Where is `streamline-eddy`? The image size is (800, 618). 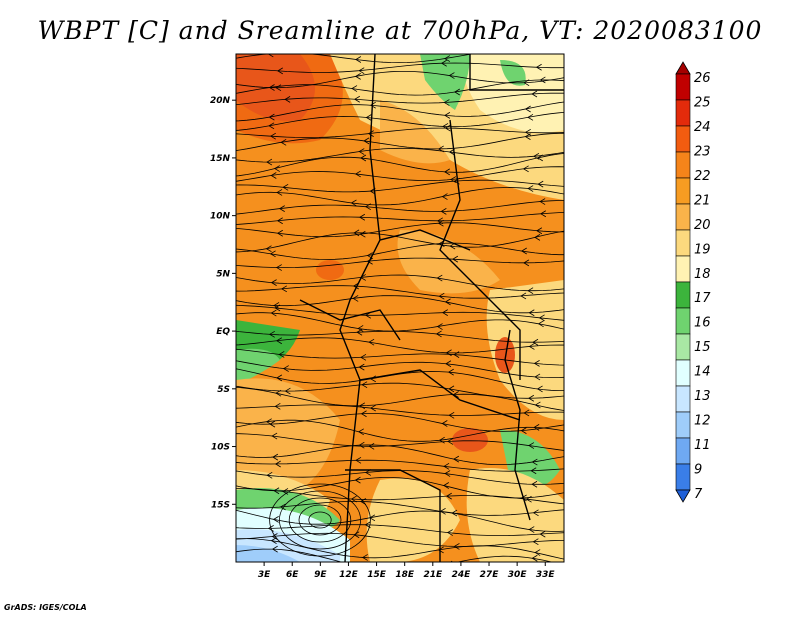
streamline-eddy is located at coordinates (320, 520).